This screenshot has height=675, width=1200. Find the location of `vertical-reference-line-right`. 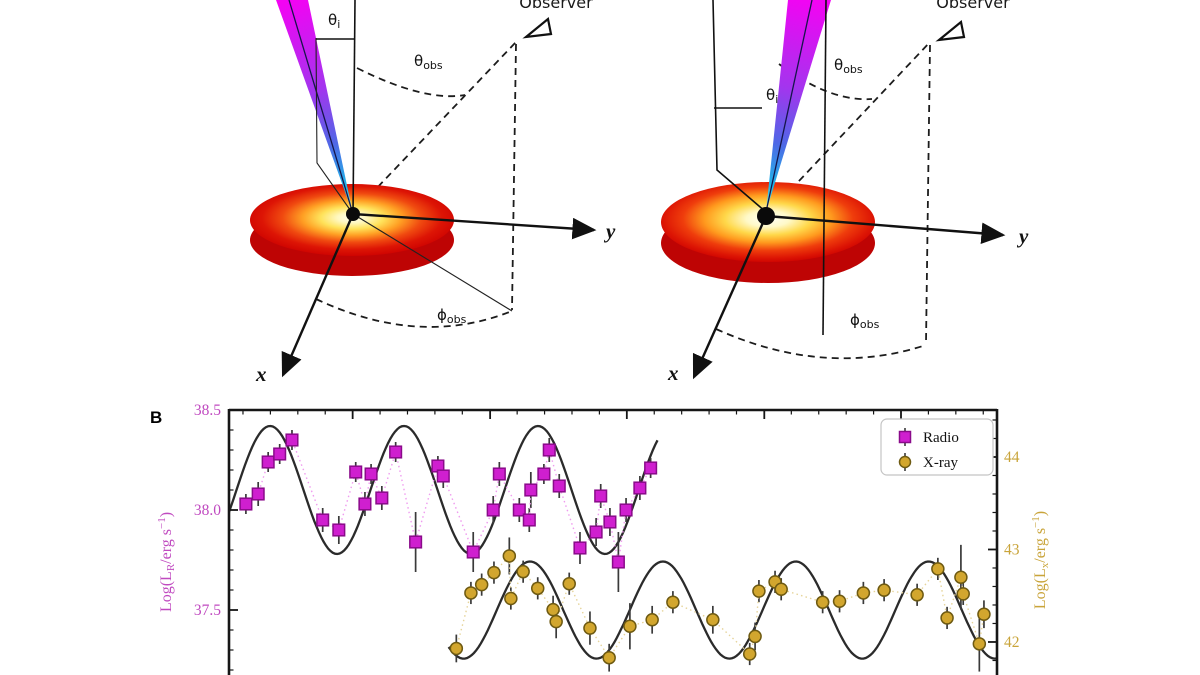

vertical-reference-line-right is located at coordinates (824, 168).